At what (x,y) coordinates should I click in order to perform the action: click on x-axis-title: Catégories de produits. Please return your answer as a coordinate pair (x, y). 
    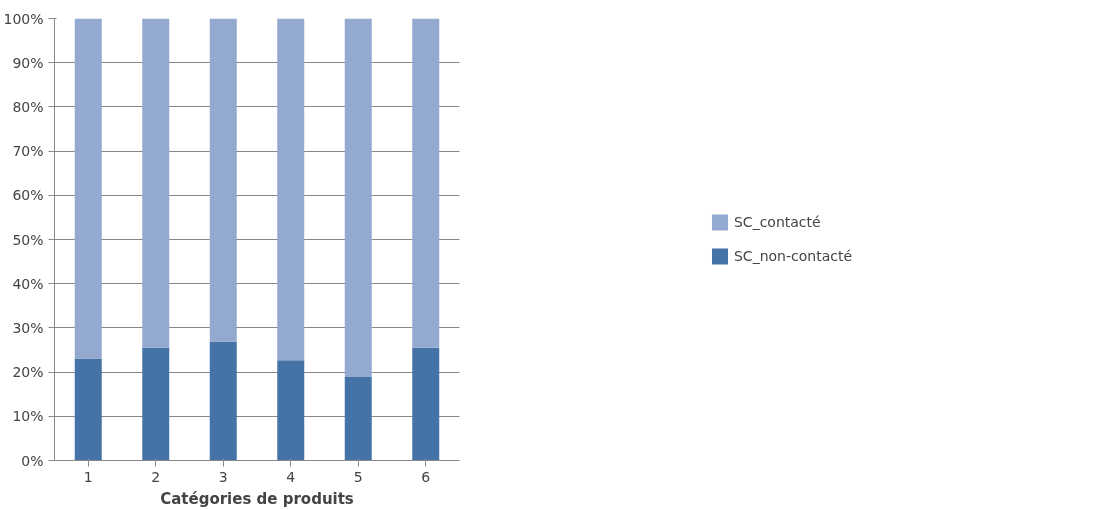
    Looking at the image, I should click on (257, 498).